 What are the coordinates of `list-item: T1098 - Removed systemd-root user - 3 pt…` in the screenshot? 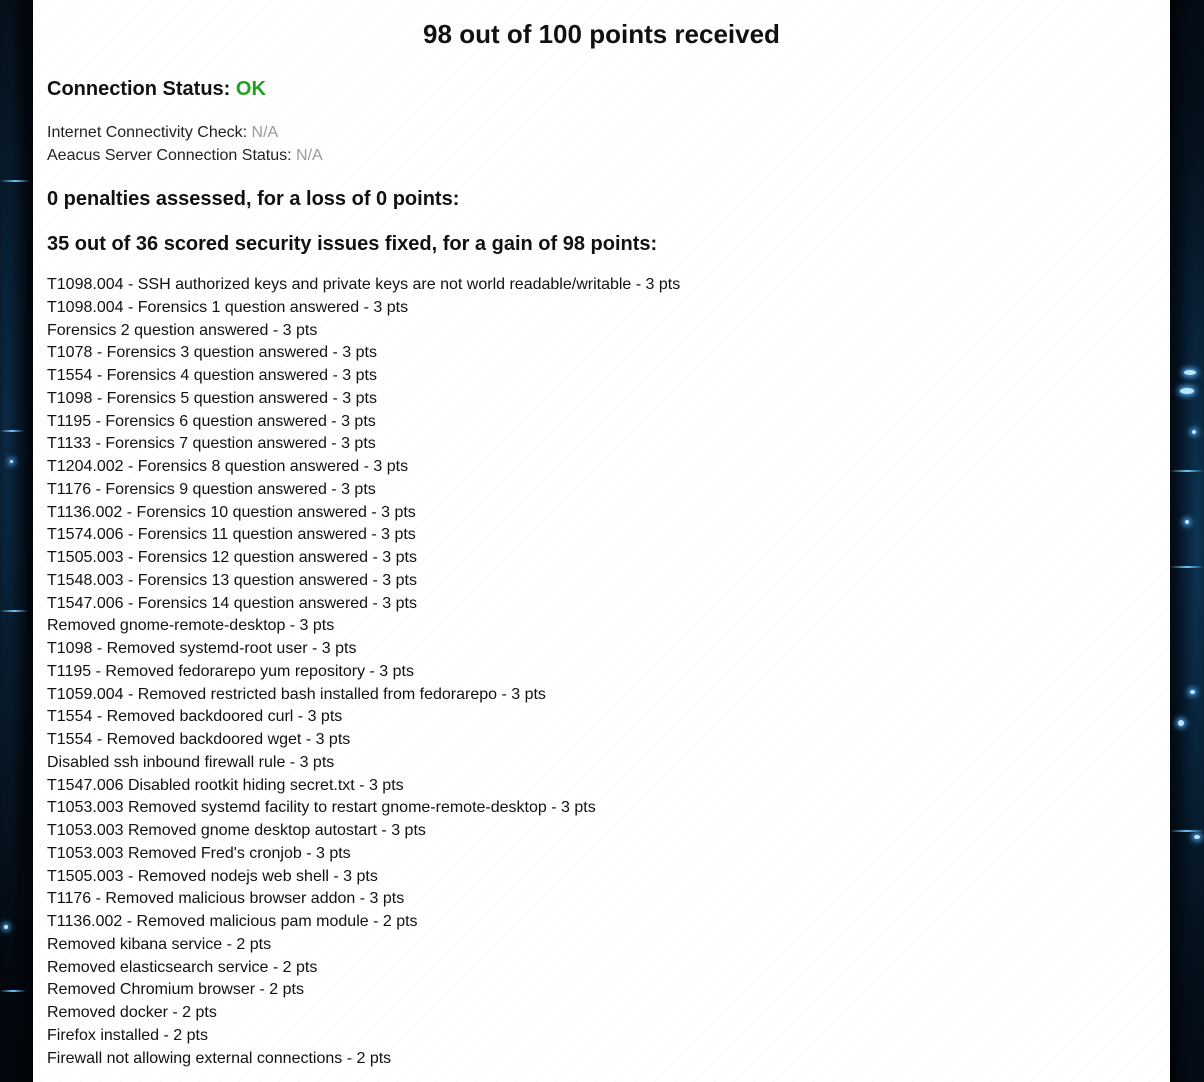 It's located at (202, 648).